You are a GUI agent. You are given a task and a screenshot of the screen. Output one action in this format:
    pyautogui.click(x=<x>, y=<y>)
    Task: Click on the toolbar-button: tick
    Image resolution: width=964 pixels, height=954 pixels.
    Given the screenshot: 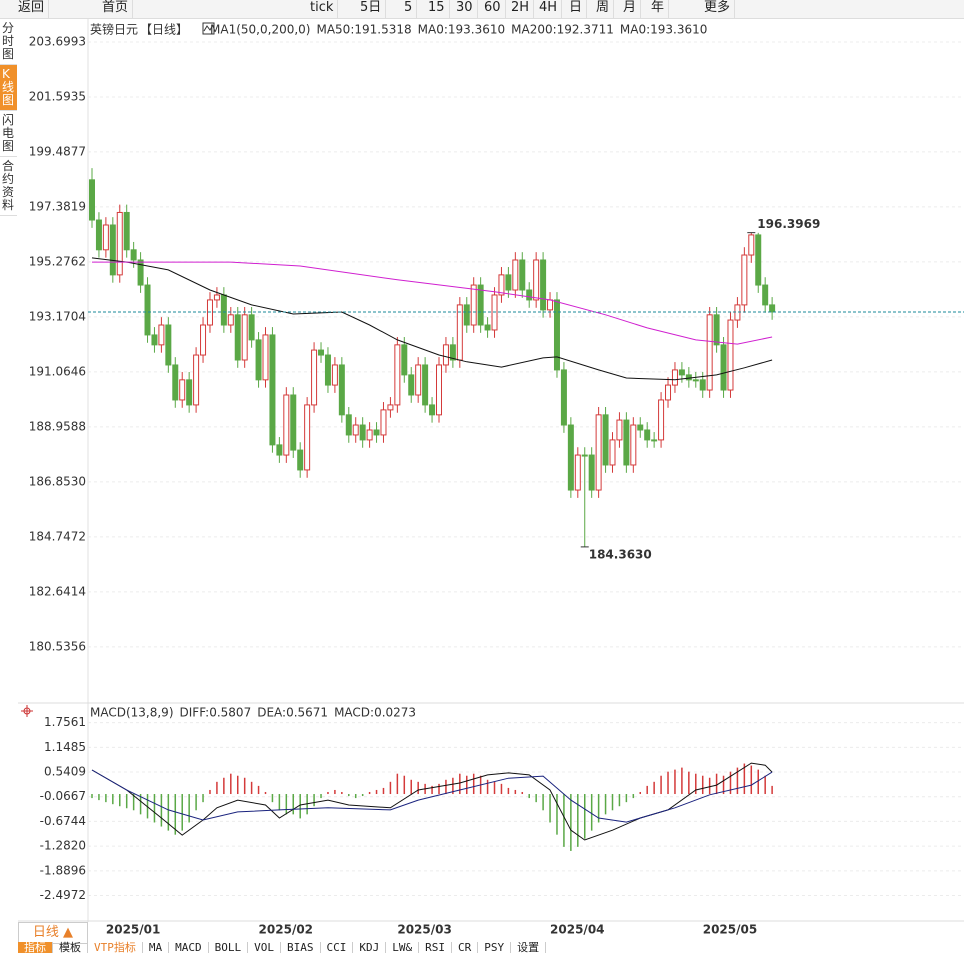 What is the action you would take?
    pyautogui.click(x=322, y=9)
    